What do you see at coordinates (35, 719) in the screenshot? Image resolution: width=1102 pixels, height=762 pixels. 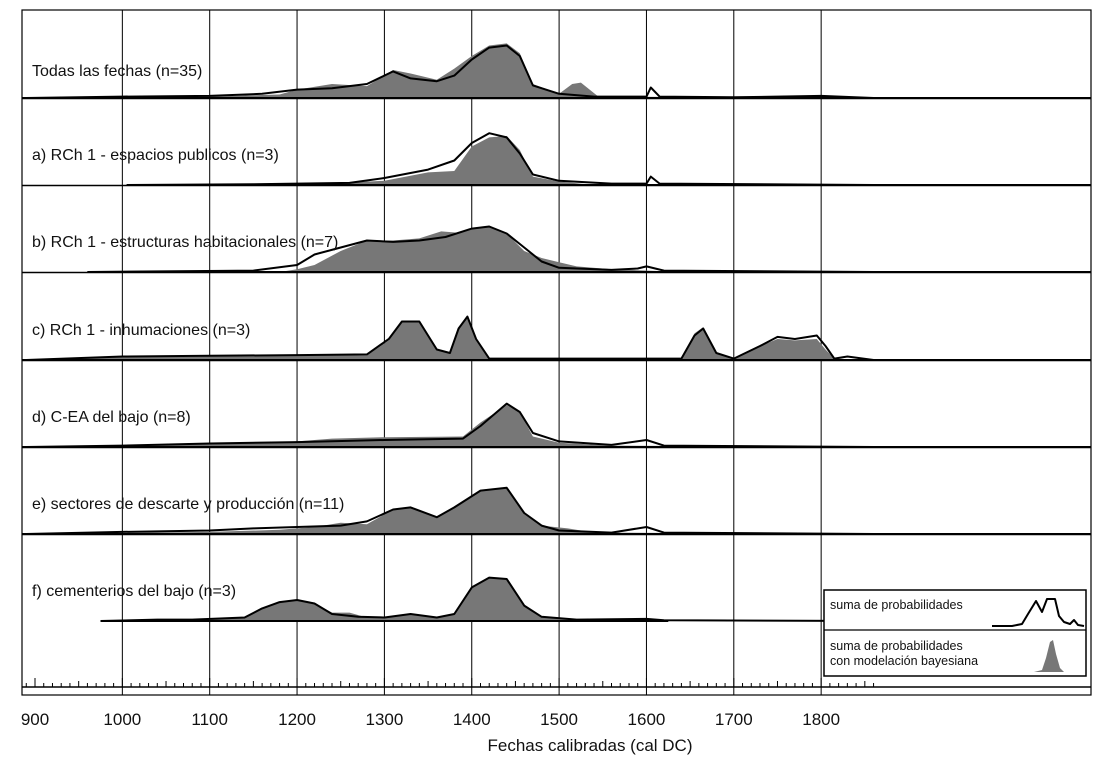 I see `tick-label: 900` at bounding box center [35, 719].